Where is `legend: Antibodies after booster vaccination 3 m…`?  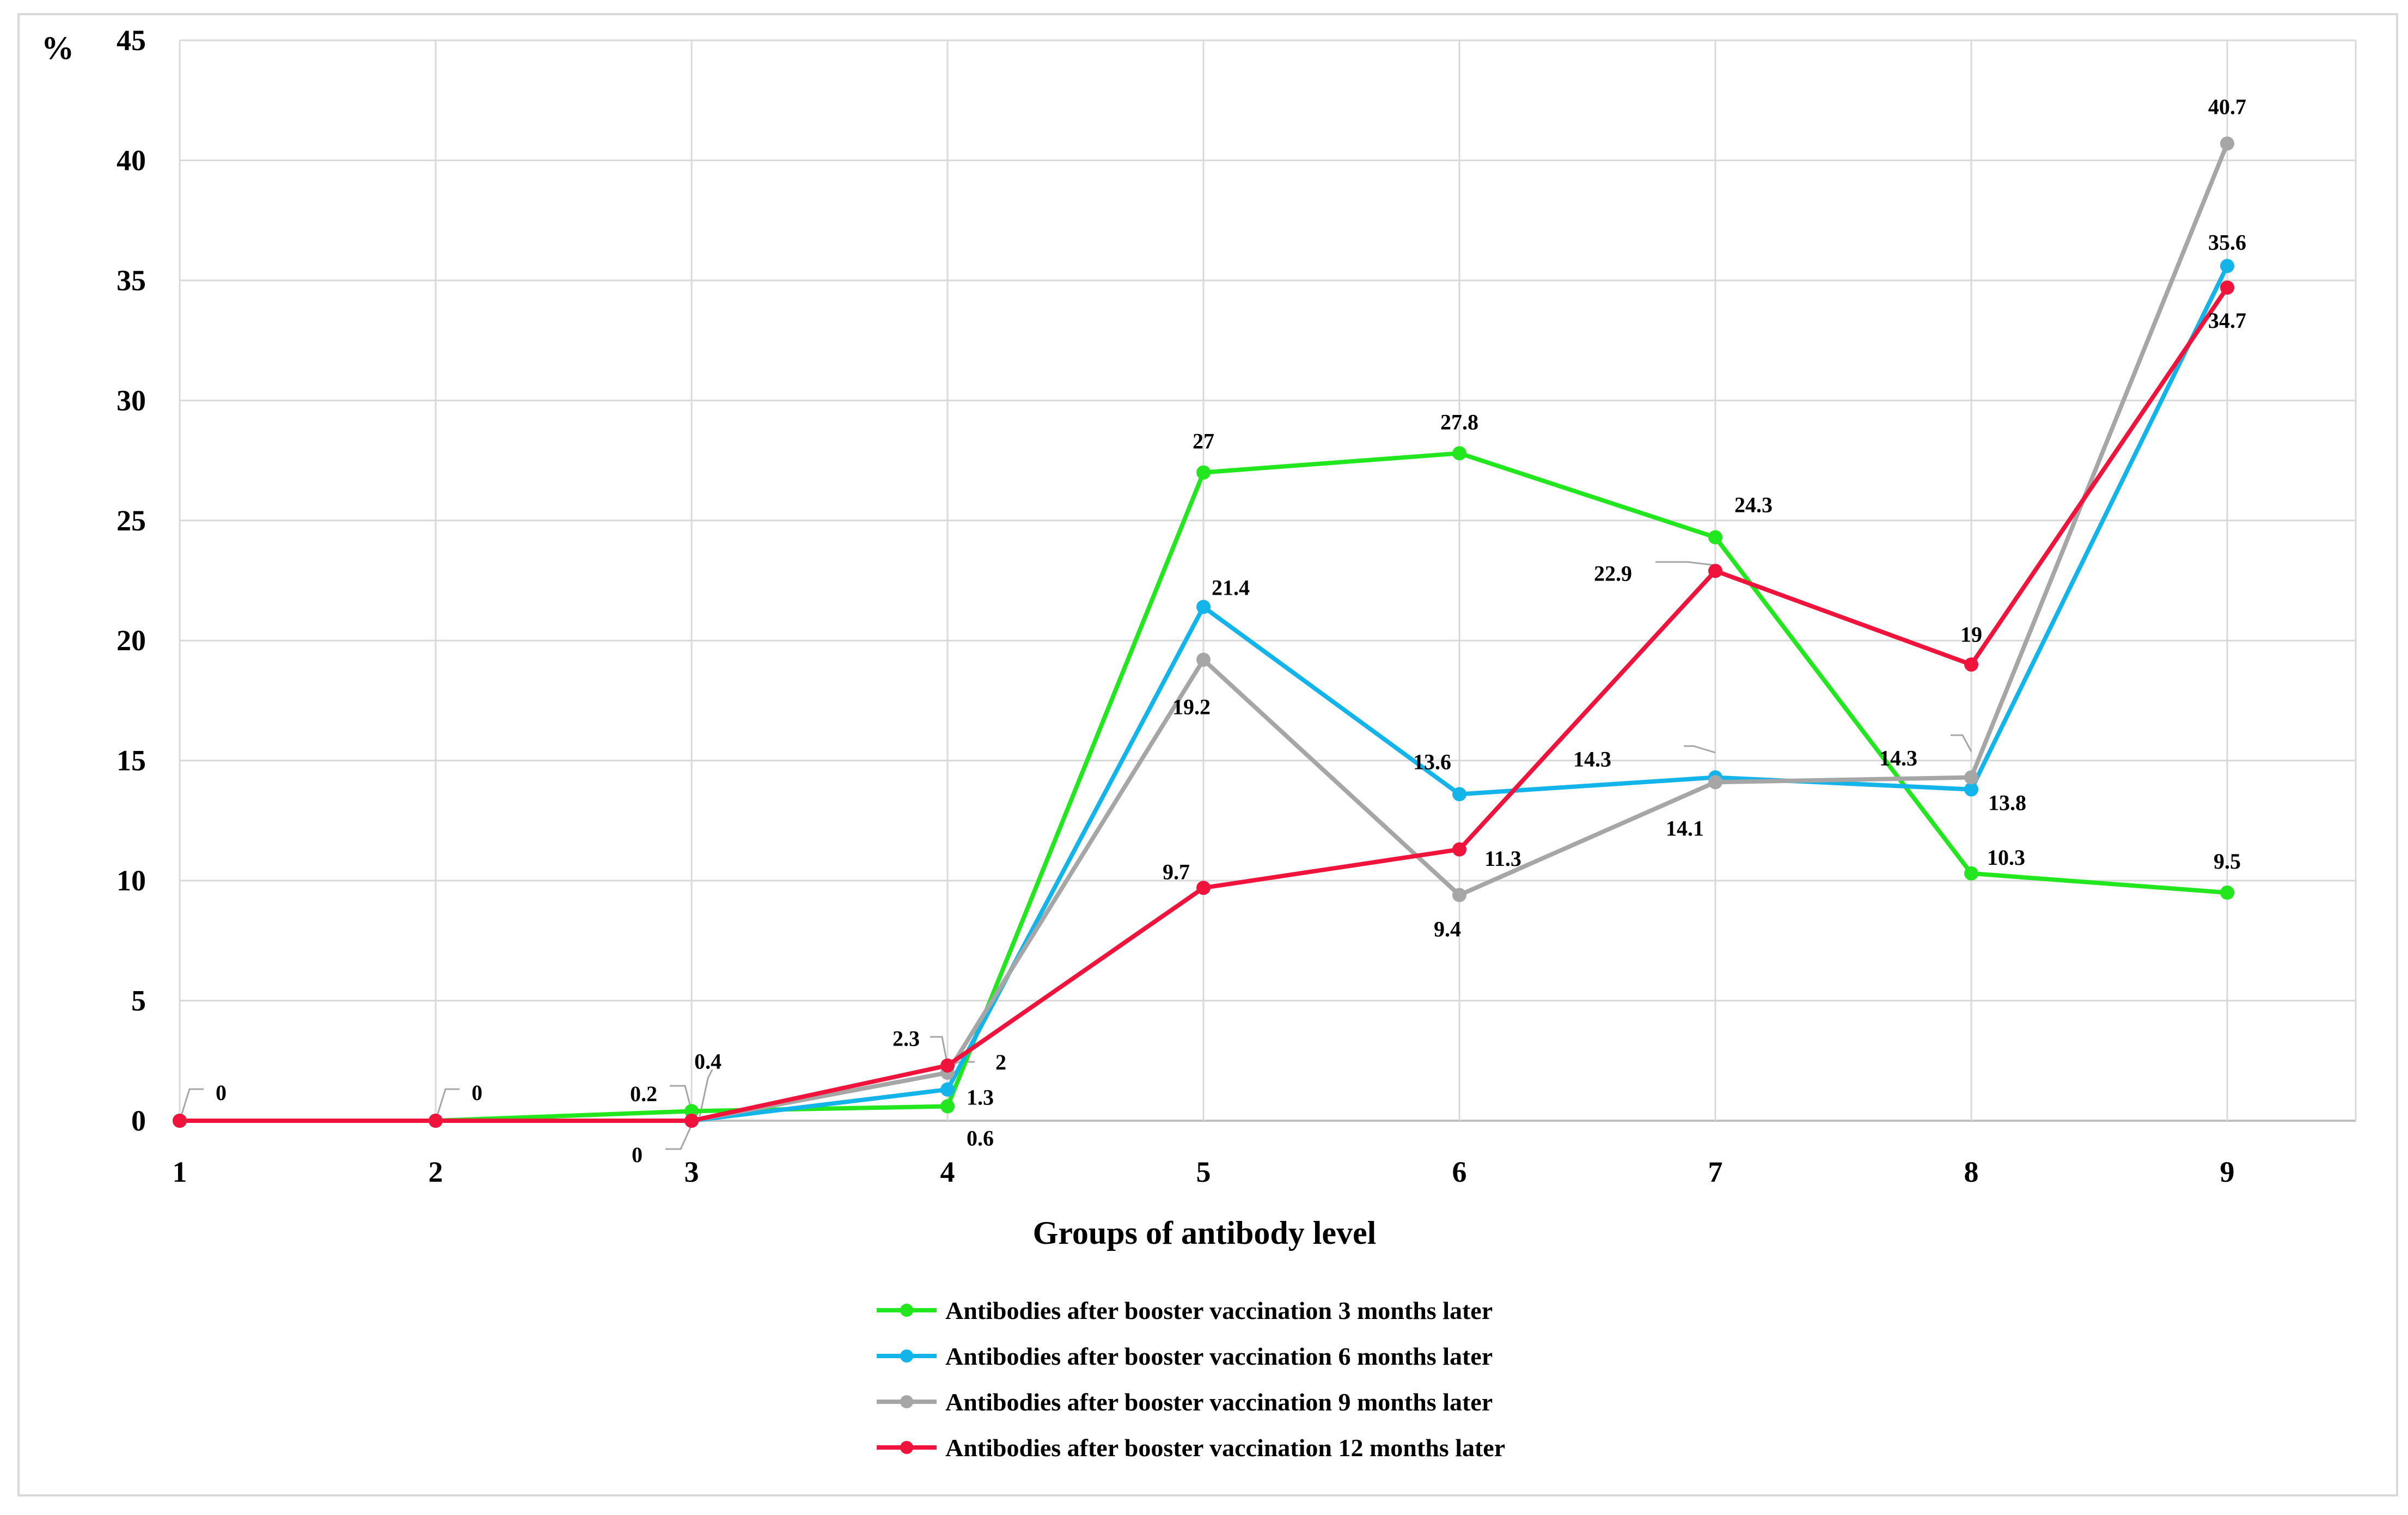
legend: Antibodies after booster vaccination 3 m… is located at coordinates (1191, 1379).